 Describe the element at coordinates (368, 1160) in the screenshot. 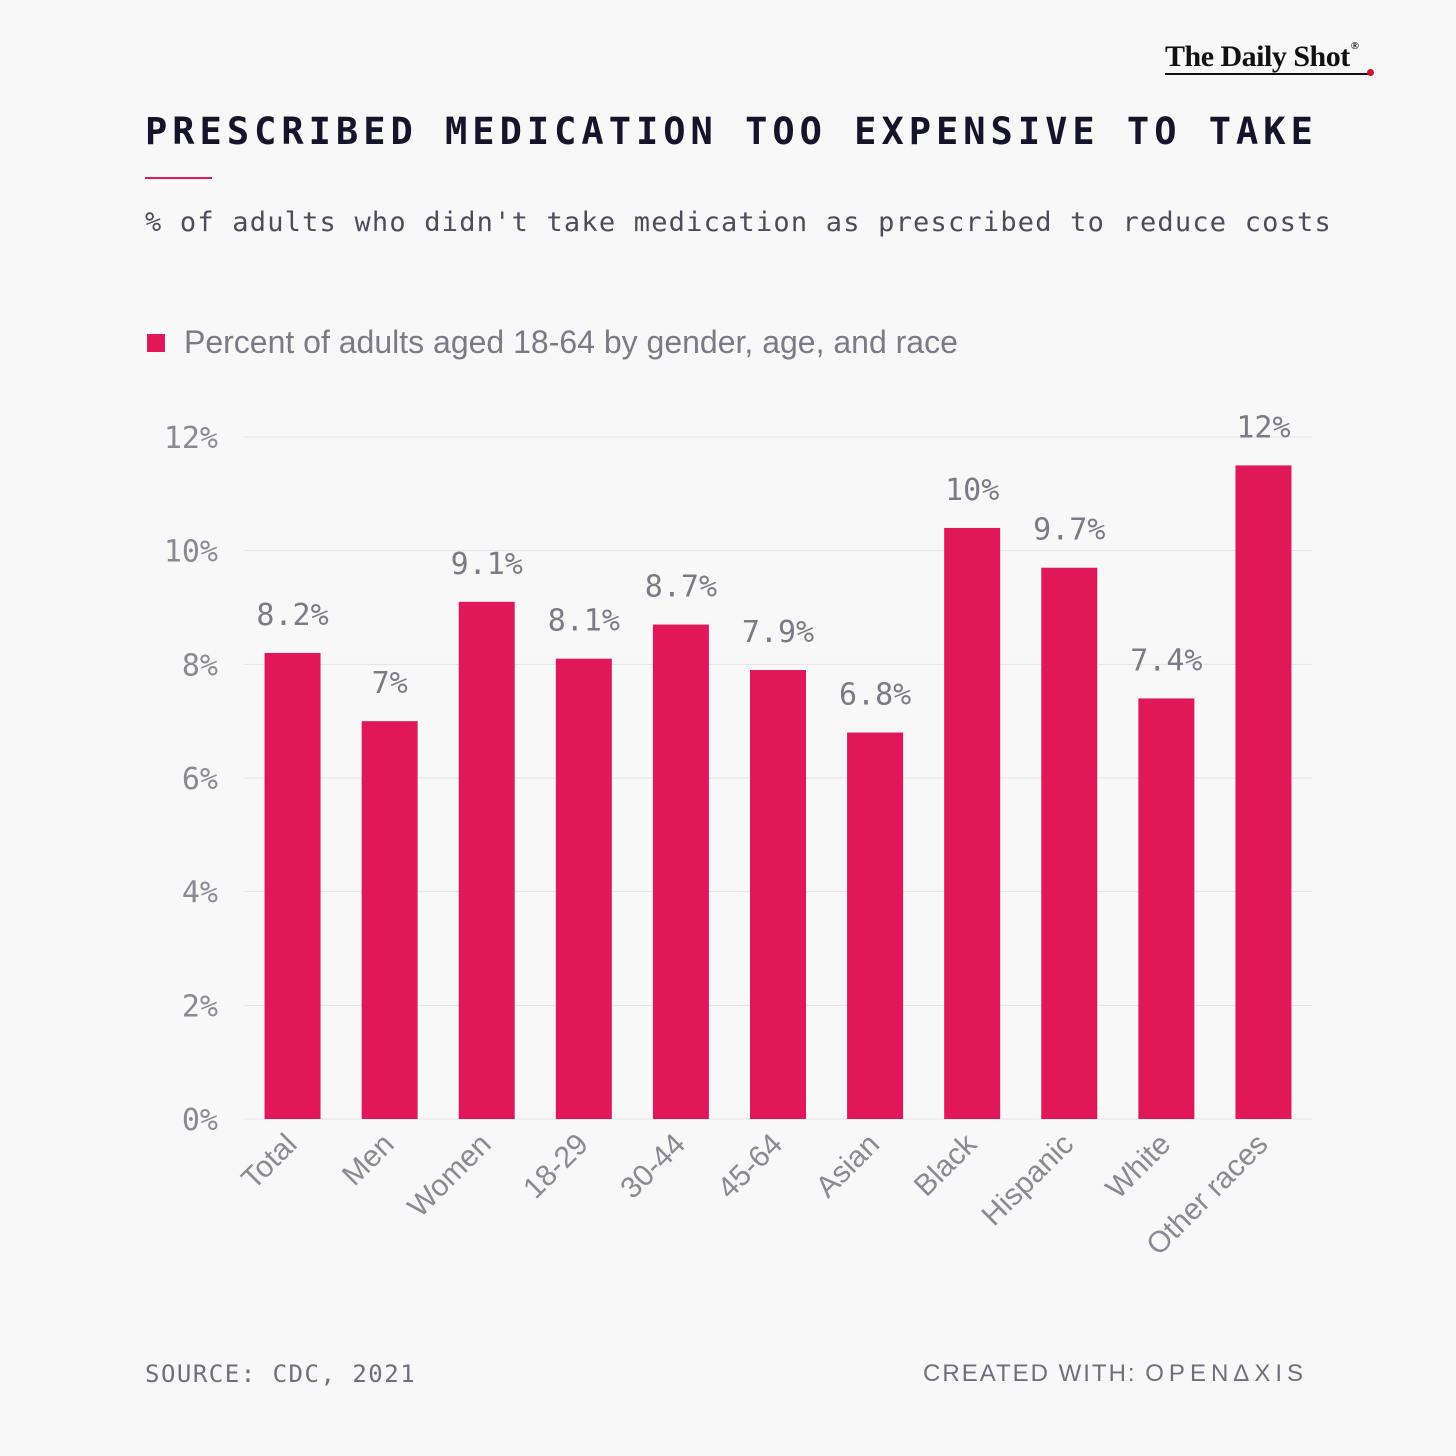

I see `x-tick-label: Men` at that location.